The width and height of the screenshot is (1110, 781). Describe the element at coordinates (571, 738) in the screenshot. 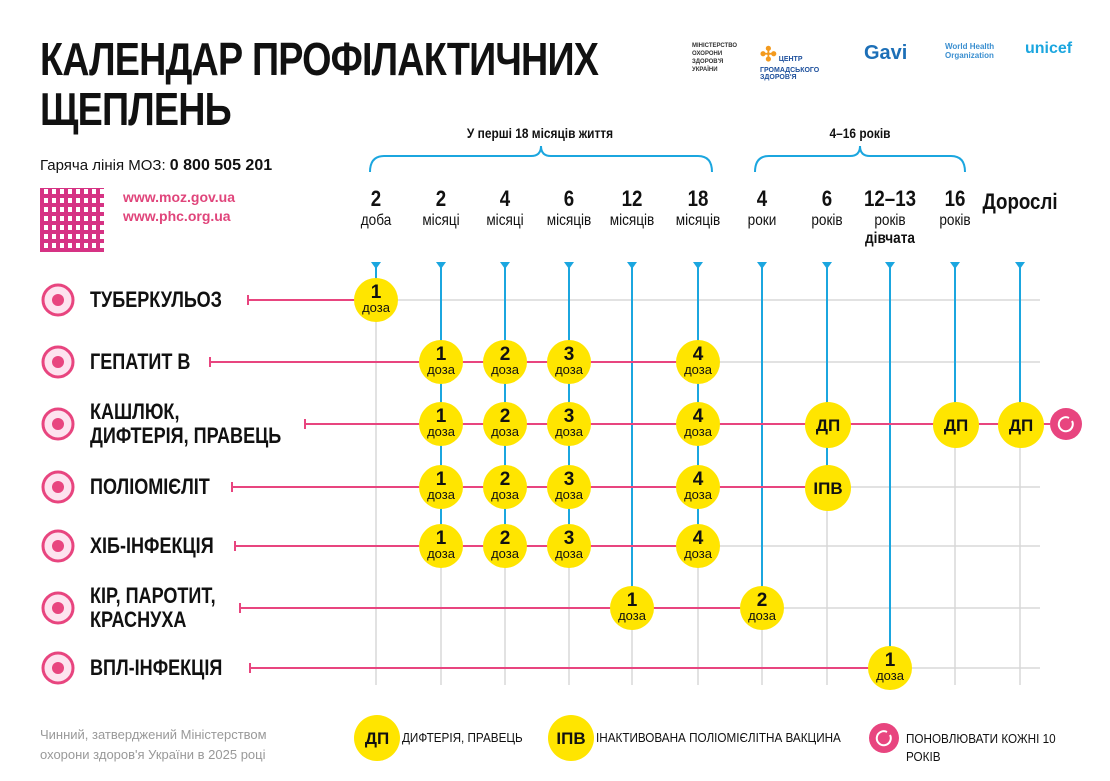

I see `legend-ipv-mark: ІПВ` at that location.